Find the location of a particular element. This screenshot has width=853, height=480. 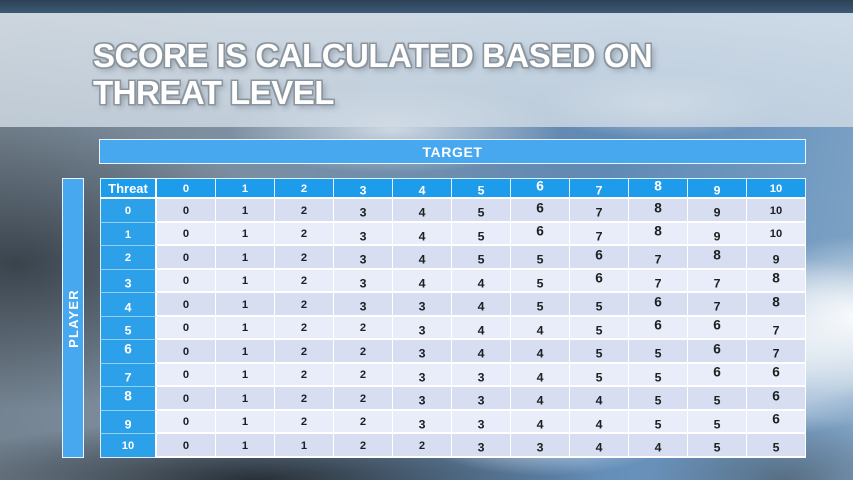

column-header: 4 is located at coordinates (422, 188).